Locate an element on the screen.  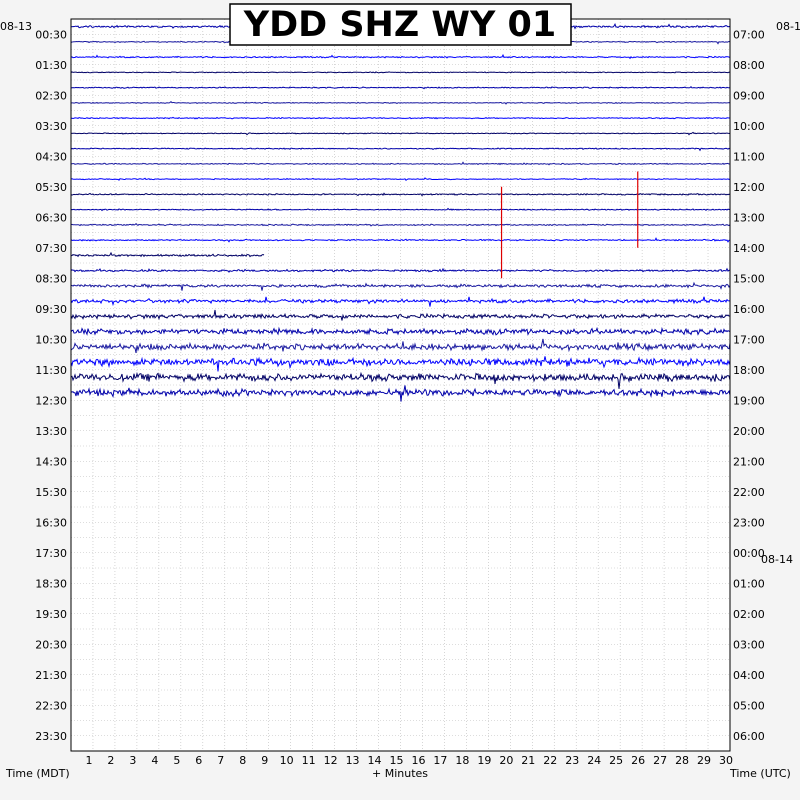
right-time-label: 07:00 is located at coordinates (749, 34).